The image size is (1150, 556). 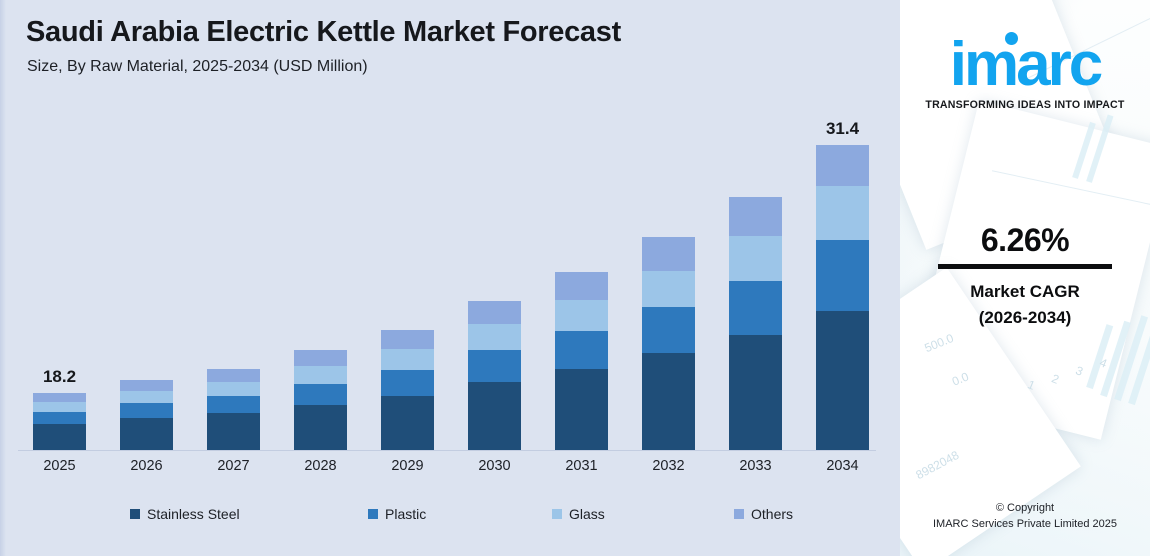 I want to click on x-axis-label-2027: 2027, so click(x=233, y=466).